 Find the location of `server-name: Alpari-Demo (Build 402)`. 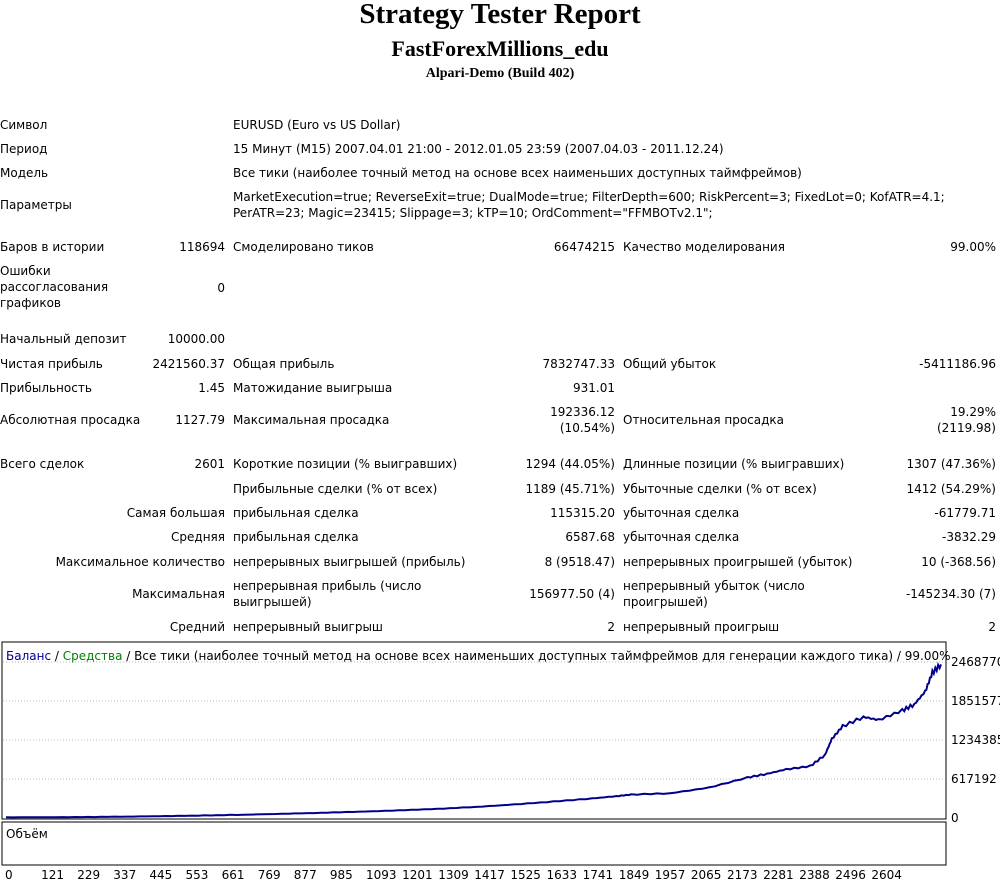

server-name: Alpari-Demo (Build 402) is located at coordinates (500, 73).